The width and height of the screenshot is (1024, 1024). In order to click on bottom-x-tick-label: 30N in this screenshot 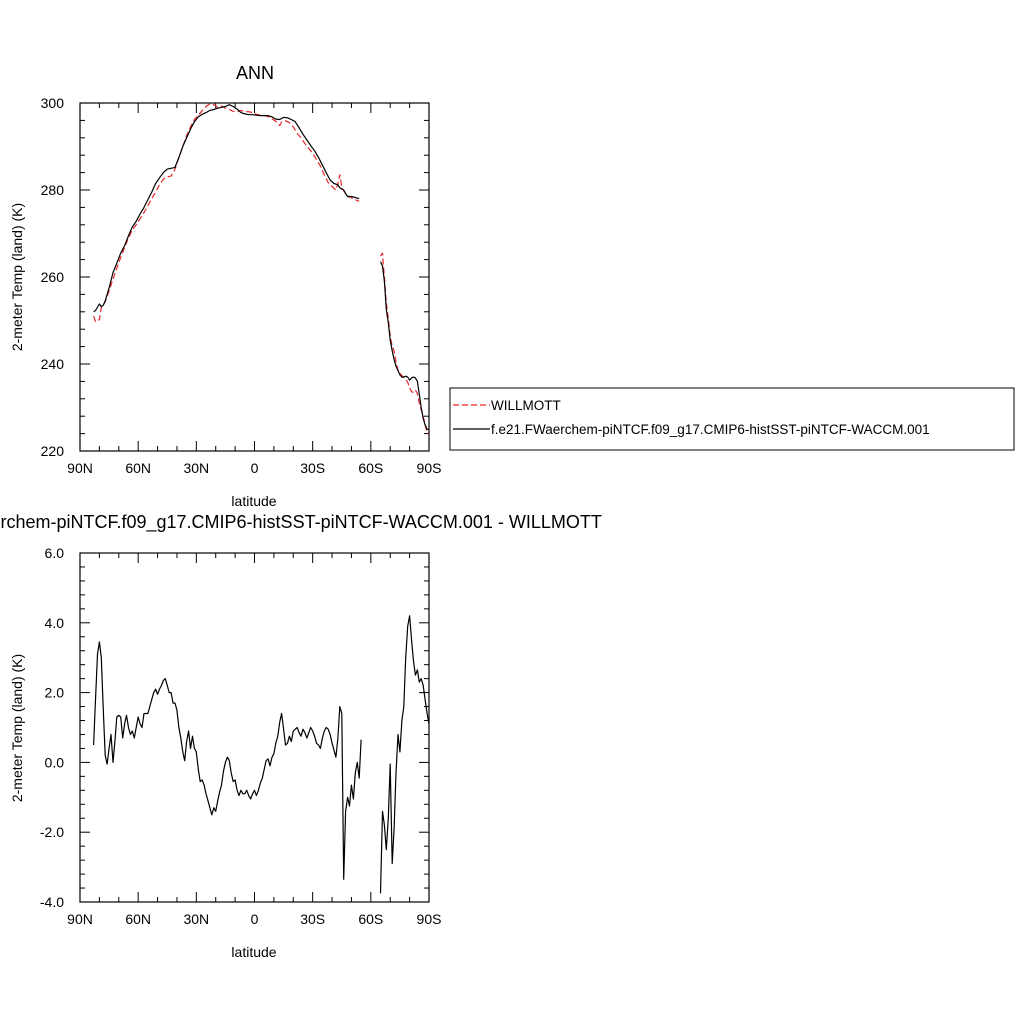, I will do `click(196, 919)`.